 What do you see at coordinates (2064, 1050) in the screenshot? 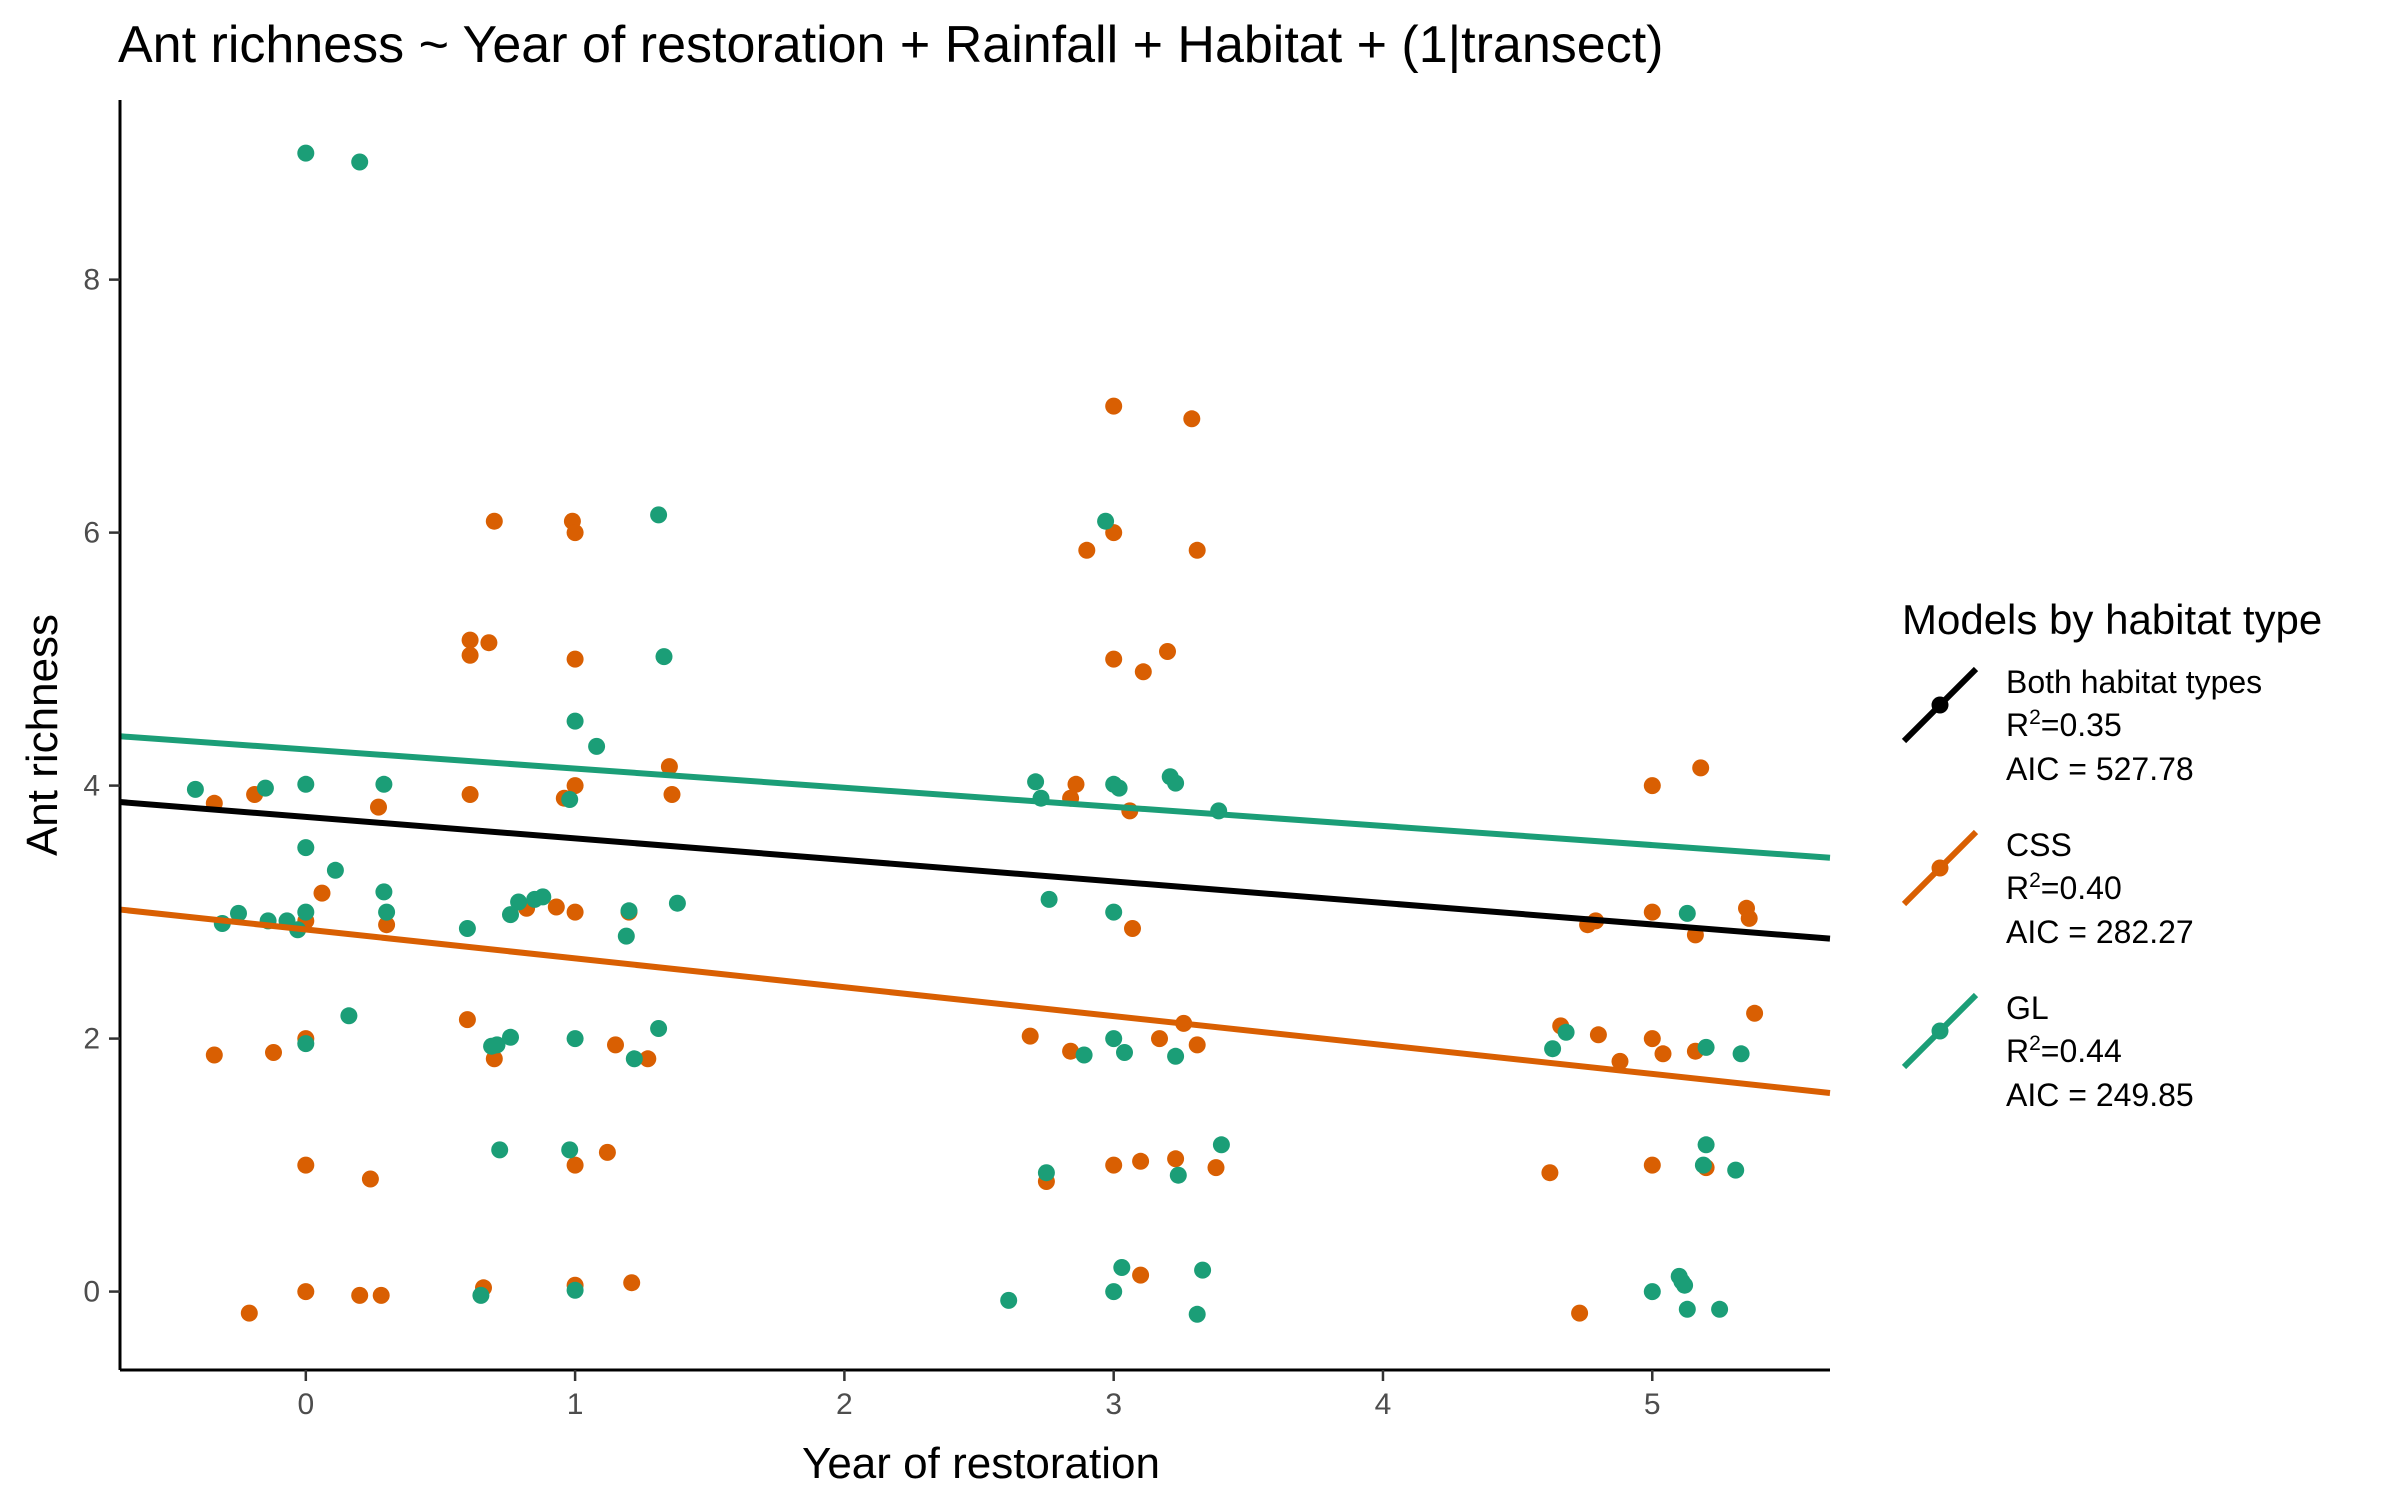
I see `legend-r2: R2=0.44` at bounding box center [2064, 1050].